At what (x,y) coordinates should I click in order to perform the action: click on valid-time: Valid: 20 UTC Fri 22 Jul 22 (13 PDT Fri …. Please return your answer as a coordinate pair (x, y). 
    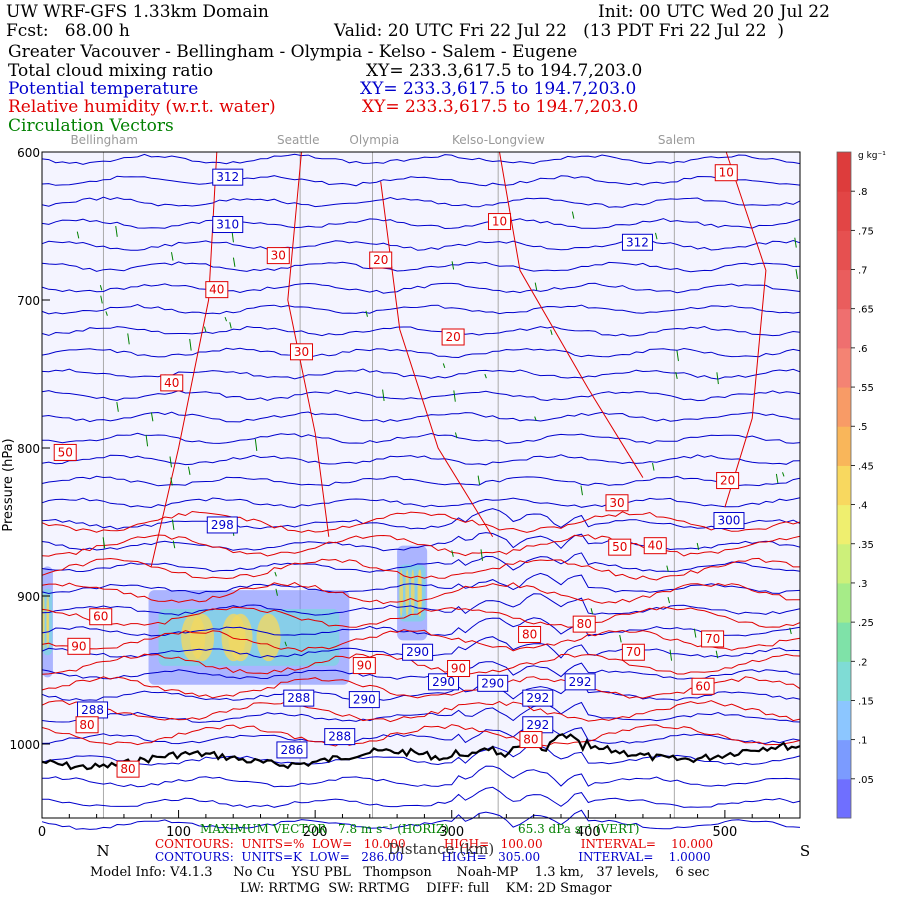
    Looking at the image, I should click on (559, 31).